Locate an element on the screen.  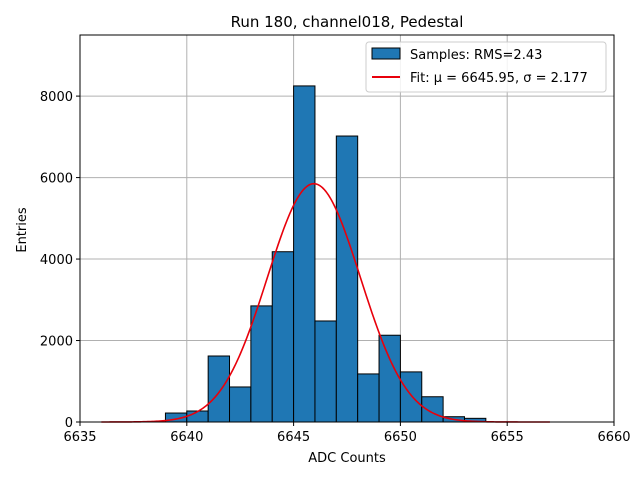
y-tick-label: 0 is located at coordinates (69, 423).